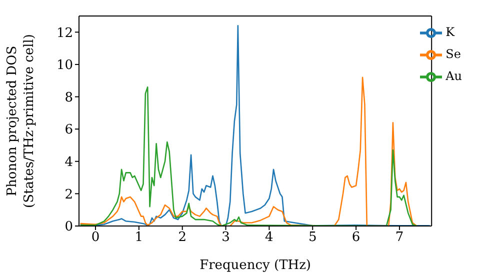 The height and width of the screenshot is (280, 500). I want to click on y-tick-label: 2, so click(68, 194).